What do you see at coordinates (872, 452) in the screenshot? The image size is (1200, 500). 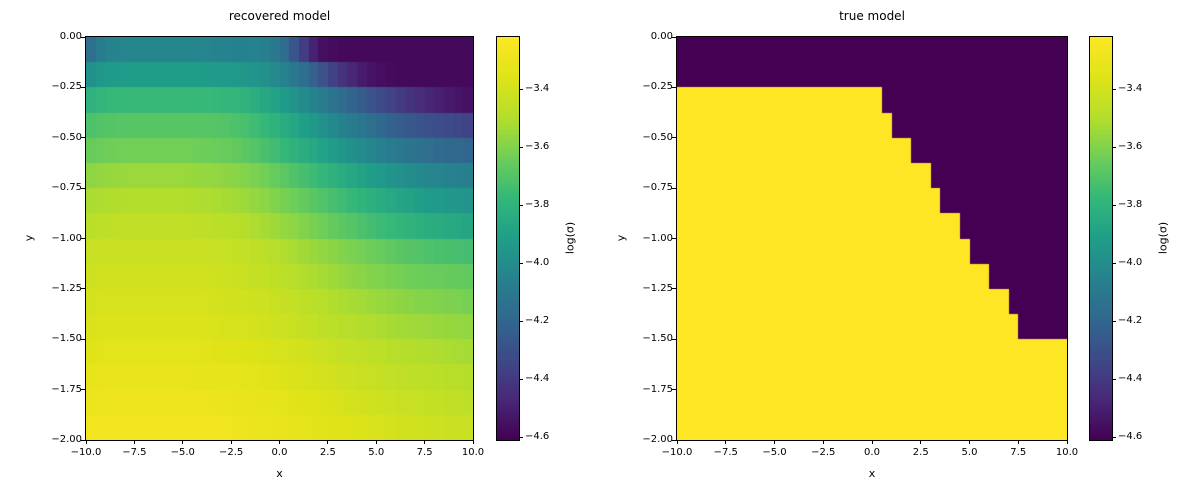 I see `x-tick-label: 0.0` at bounding box center [872, 452].